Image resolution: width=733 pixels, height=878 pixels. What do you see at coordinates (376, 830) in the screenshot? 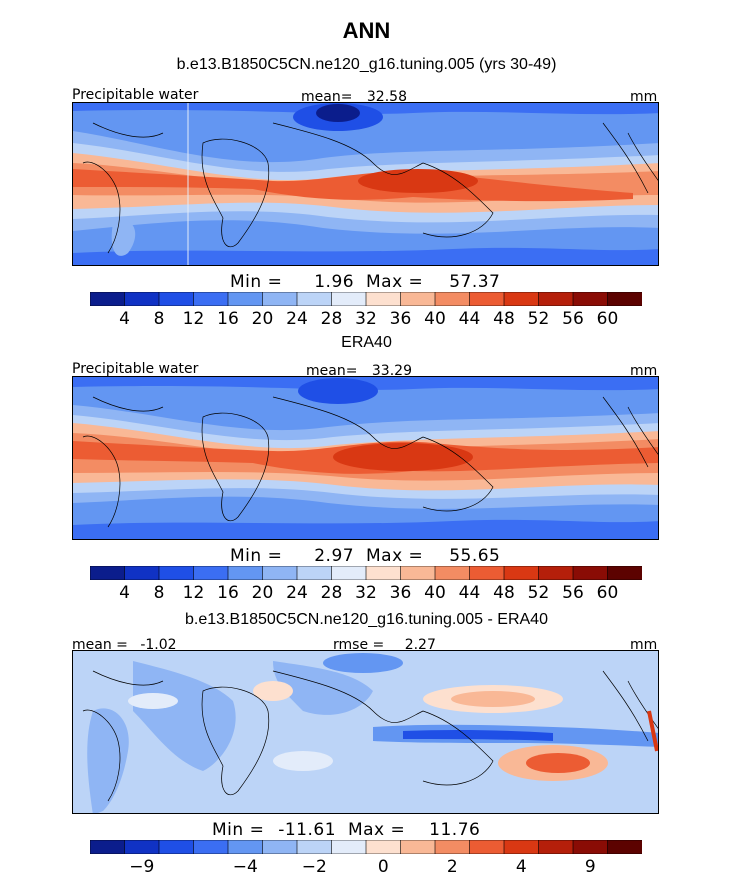
I see `panel-3-max-label: Max =` at bounding box center [376, 830].